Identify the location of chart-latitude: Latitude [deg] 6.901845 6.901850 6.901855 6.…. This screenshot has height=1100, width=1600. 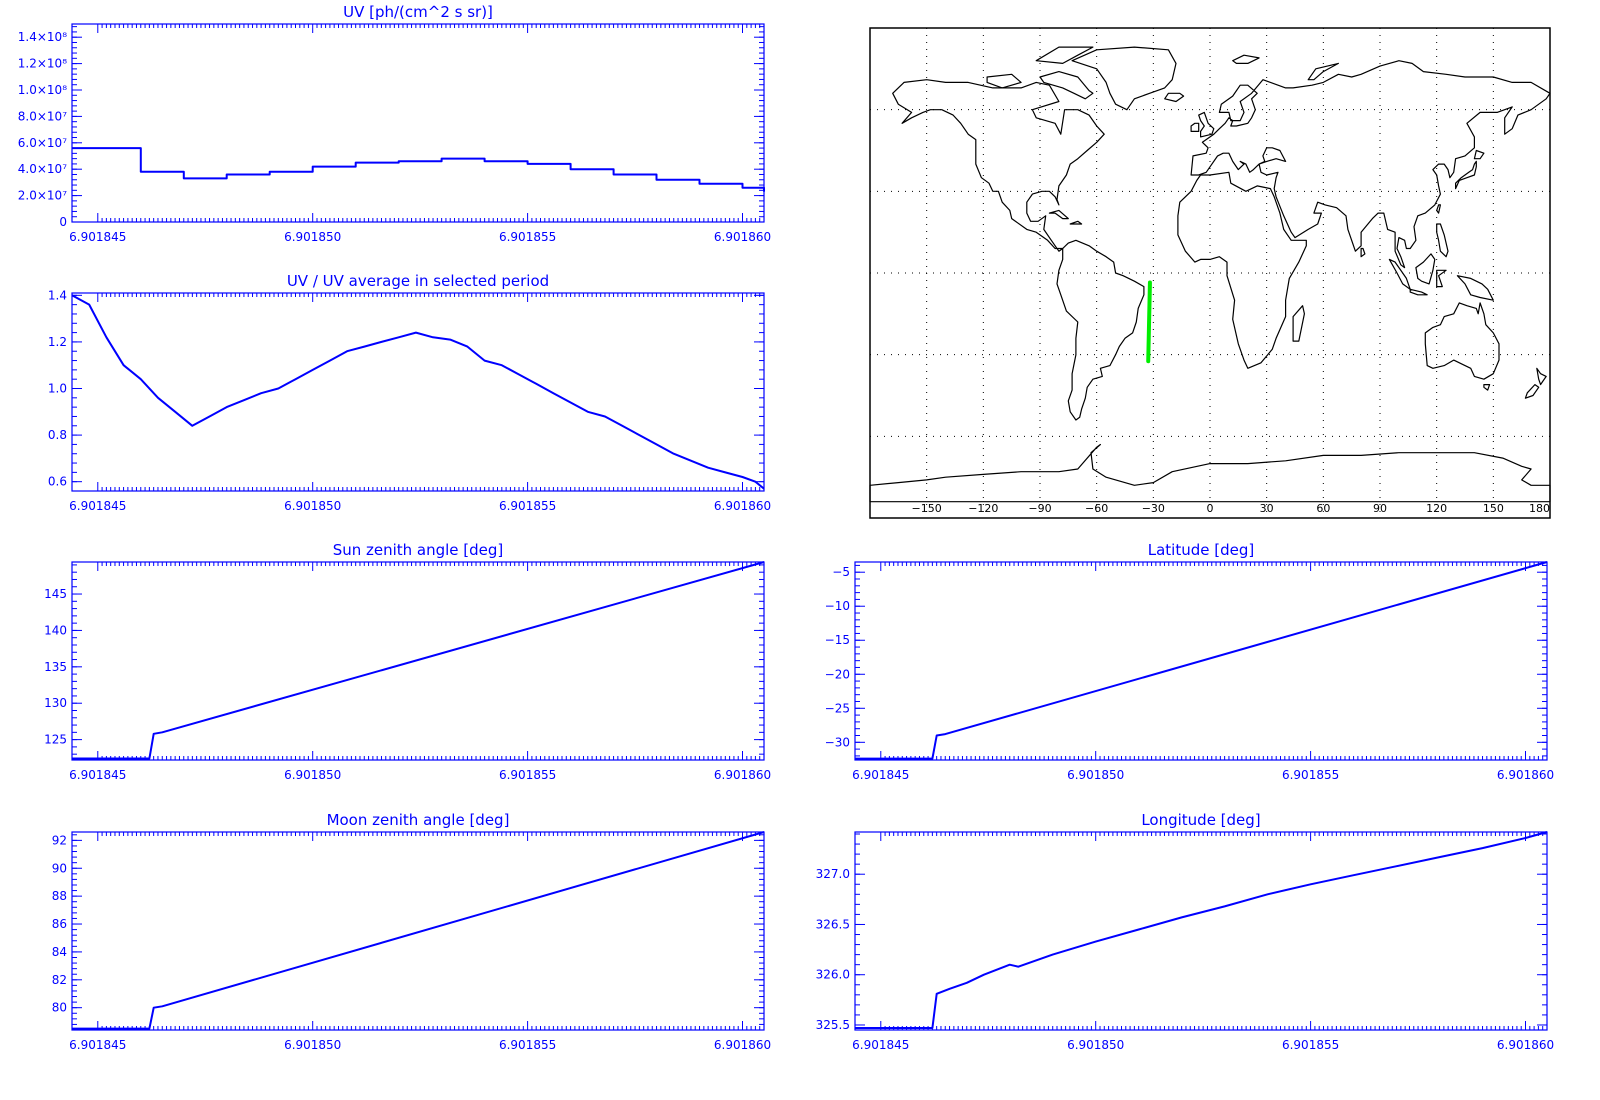
(1189, 661).